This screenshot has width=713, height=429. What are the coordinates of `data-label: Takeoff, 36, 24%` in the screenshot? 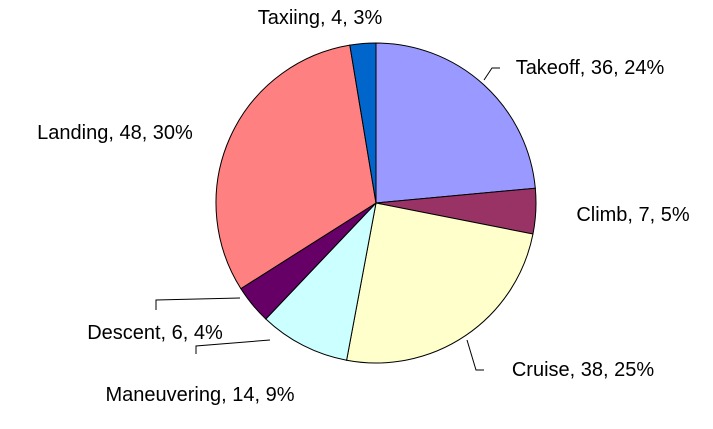 It's located at (590, 68).